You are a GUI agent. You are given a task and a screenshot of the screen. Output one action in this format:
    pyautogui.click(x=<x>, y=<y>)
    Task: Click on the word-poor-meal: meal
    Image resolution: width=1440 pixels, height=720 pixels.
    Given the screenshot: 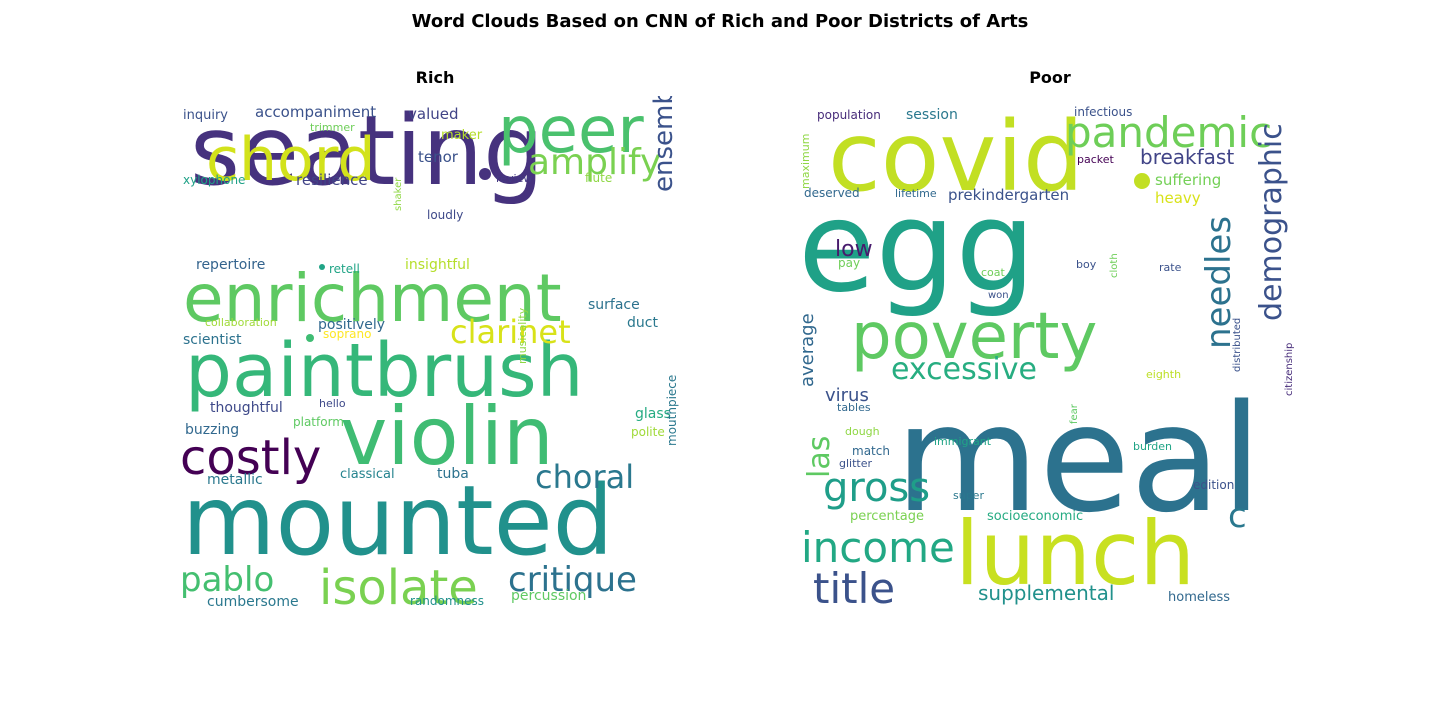 What is the action you would take?
    pyautogui.click(x=1078, y=459)
    